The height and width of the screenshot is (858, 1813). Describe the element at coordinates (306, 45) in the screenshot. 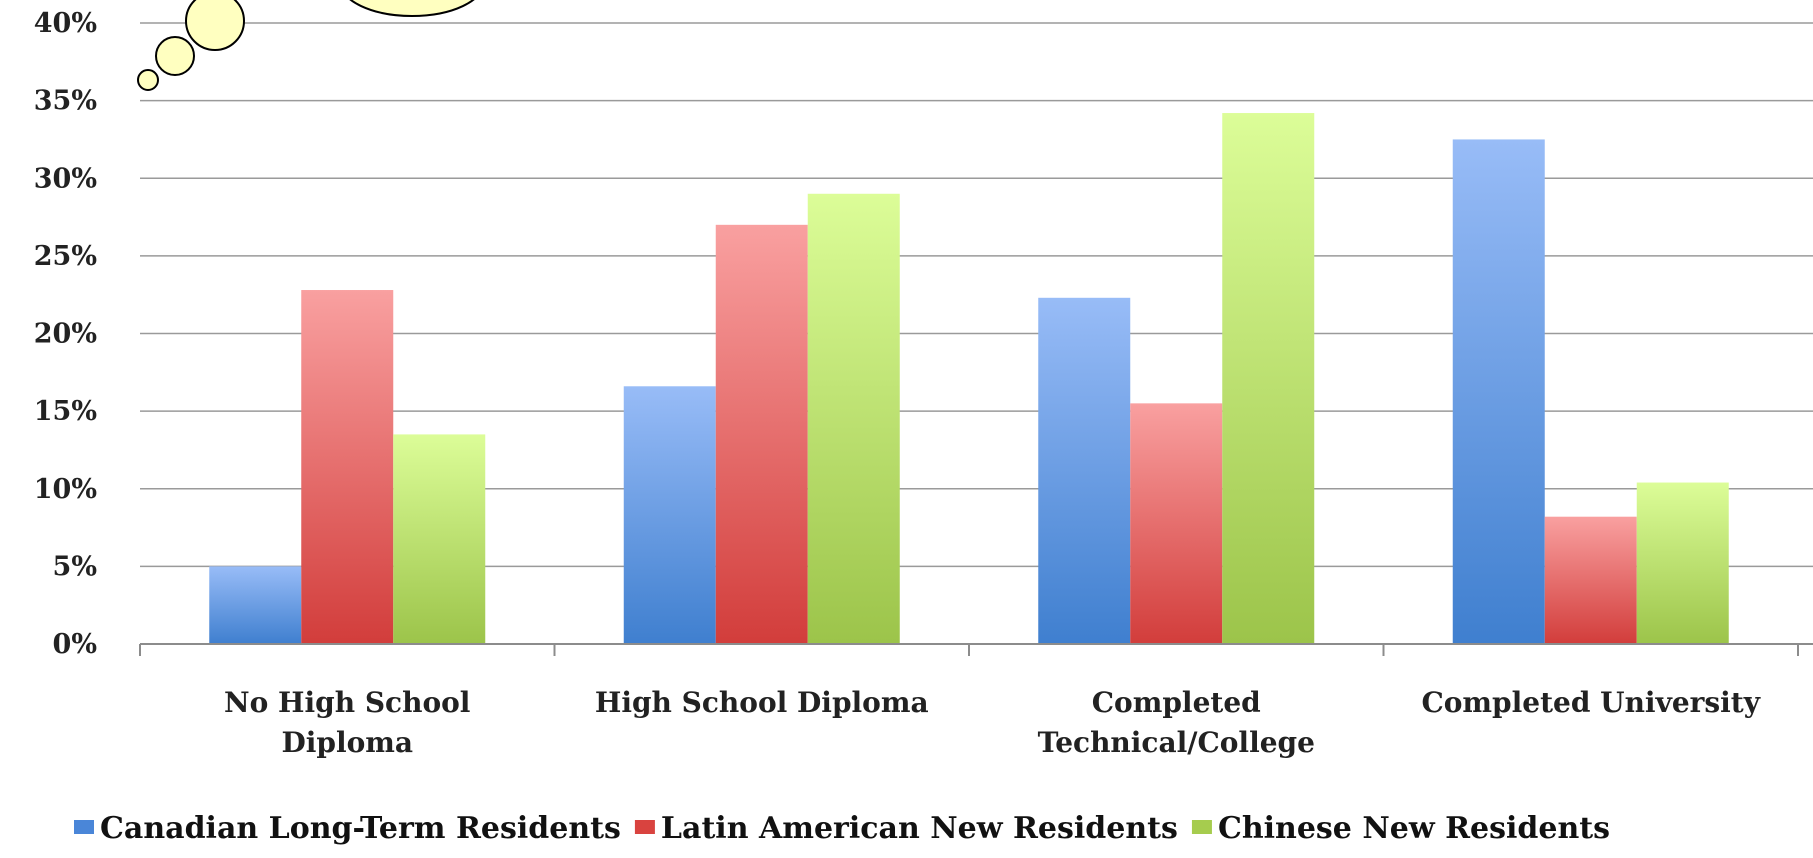

I see `thought-bubble` at that location.